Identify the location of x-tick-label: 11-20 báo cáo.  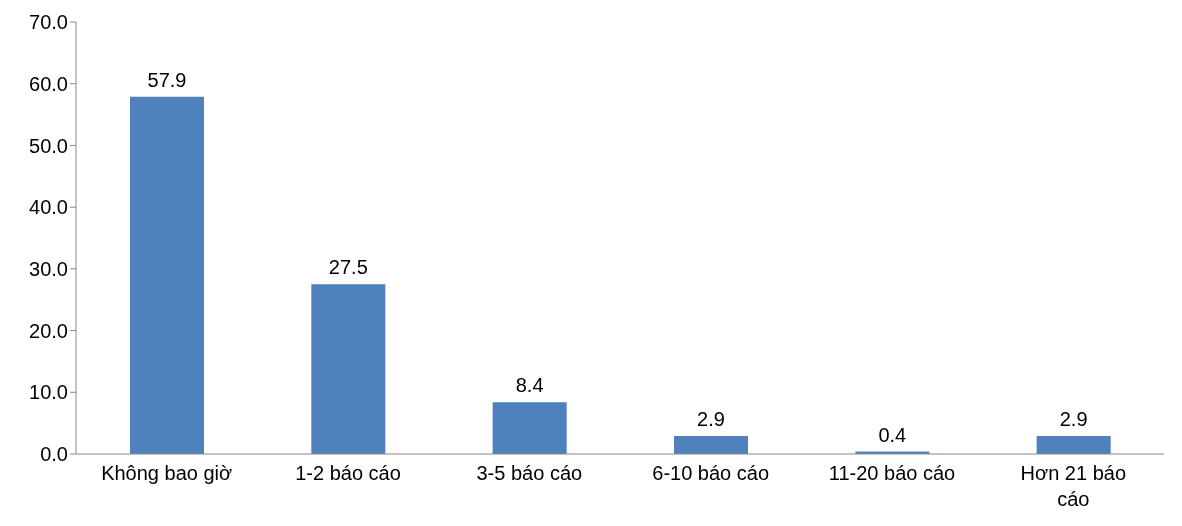
(892, 473).